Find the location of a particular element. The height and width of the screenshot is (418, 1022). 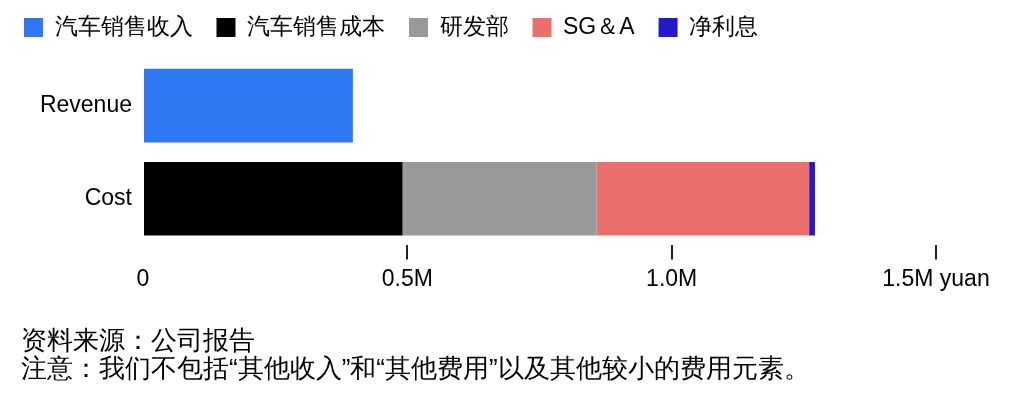

legend-label: 净利息 is located at coordinates (724, 25).